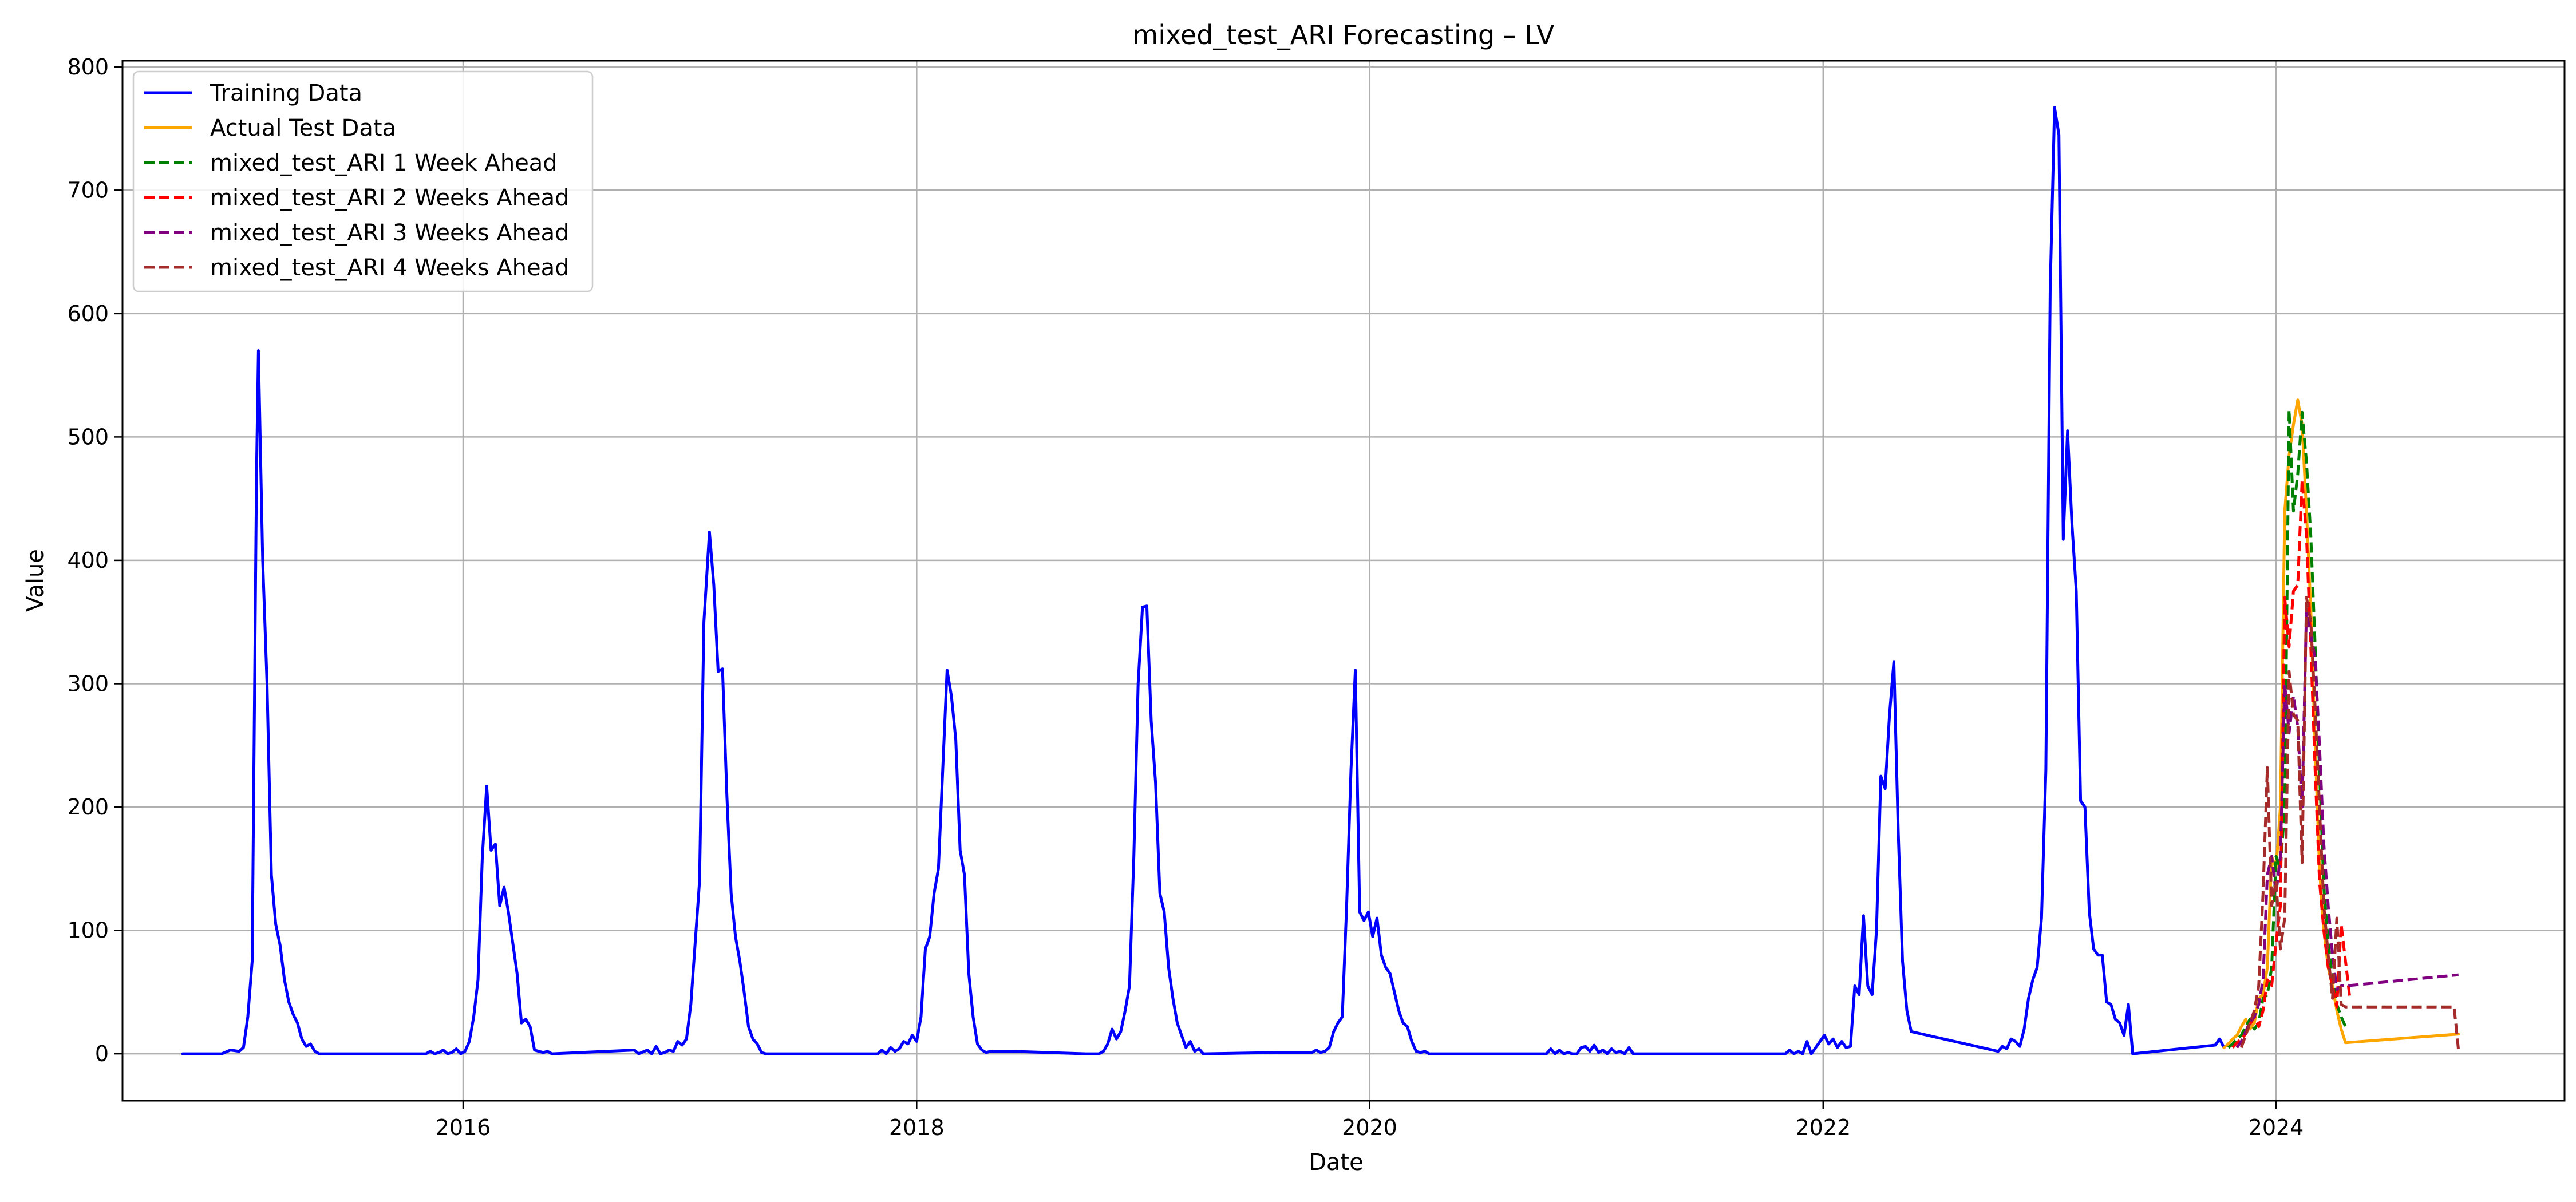 The image size is (2576, 1202). I want to click on x-tick-label: 2024, so click(2276, 1127).